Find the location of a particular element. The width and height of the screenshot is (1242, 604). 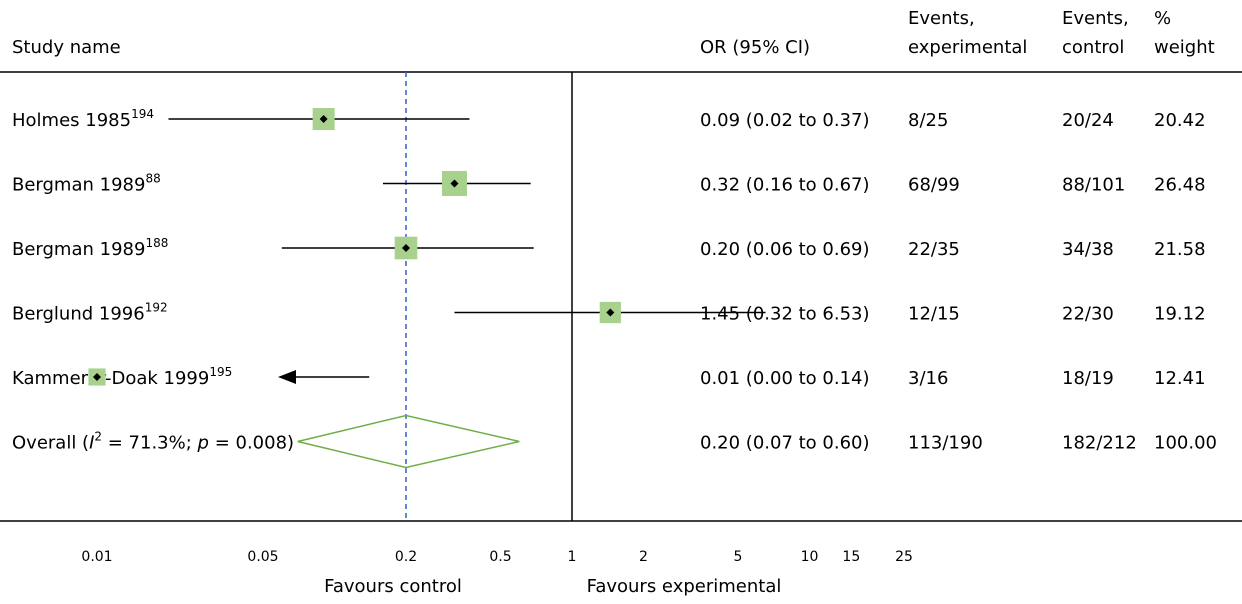

favours-control-label: Favours control is located at coordinates (393, 586).